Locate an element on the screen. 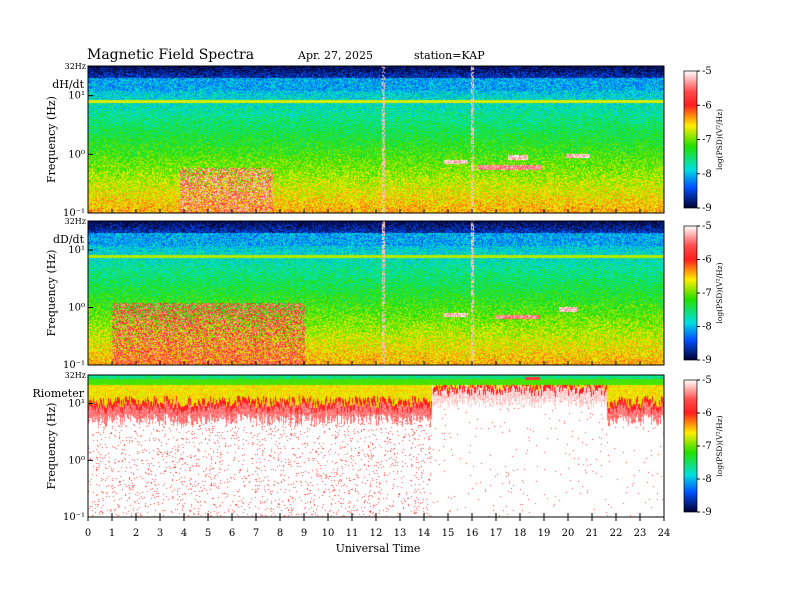  x-tick-label: 18 is located at coordinates (520, 533).